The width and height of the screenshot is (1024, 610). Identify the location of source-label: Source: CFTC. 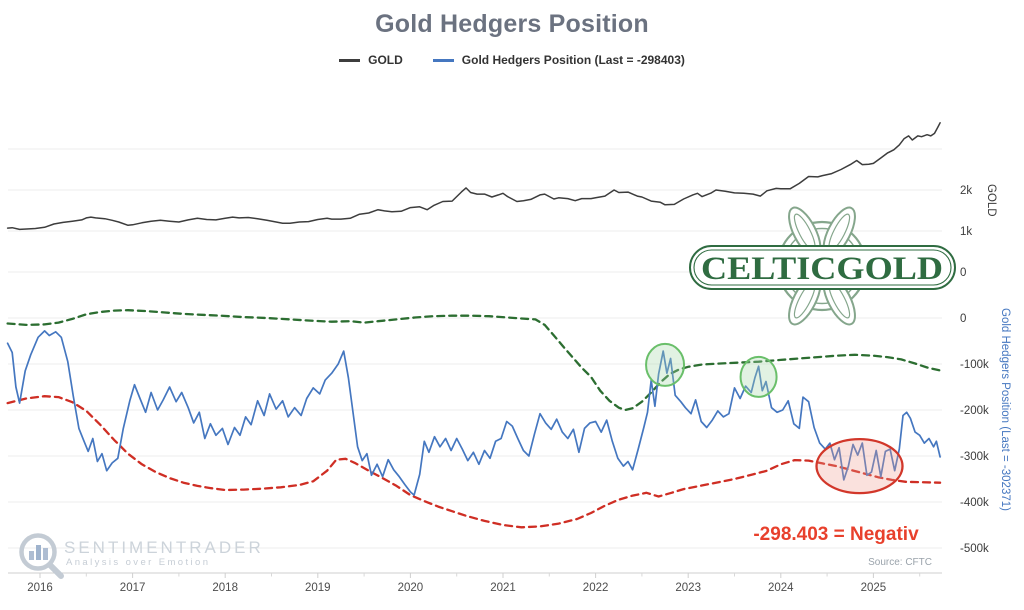
(900, 562).